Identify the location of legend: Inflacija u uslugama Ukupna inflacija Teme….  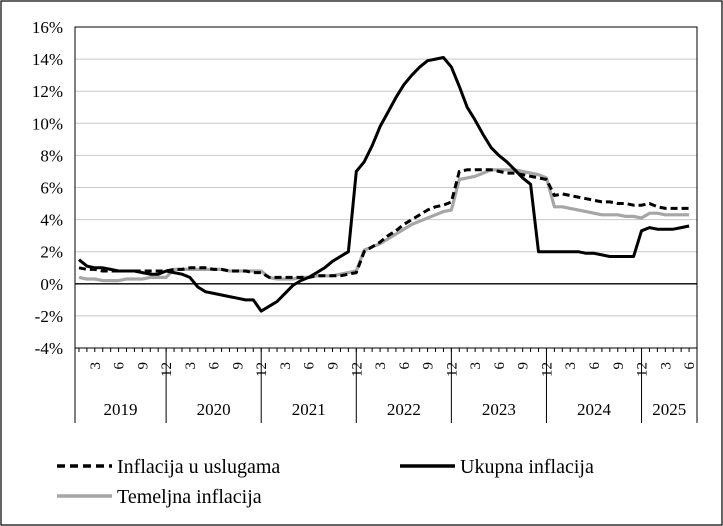
(325, 482).